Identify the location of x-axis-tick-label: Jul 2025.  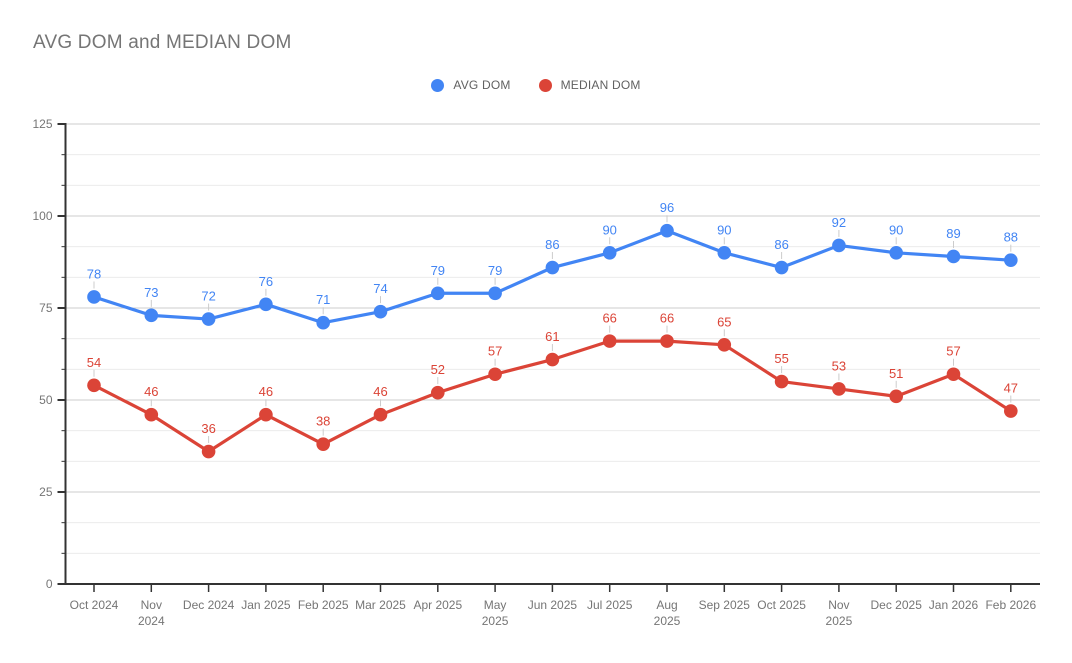
(610, 605).